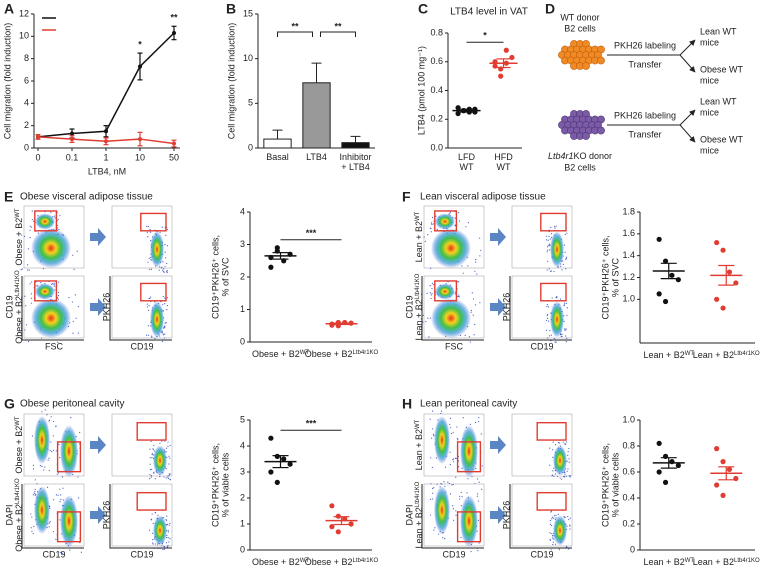 This screenshot has width=768, height=577. What do you see at coordinates (9, 9) in the screenshot?
I see `panel-label: A` at bounding box center [9, 9].